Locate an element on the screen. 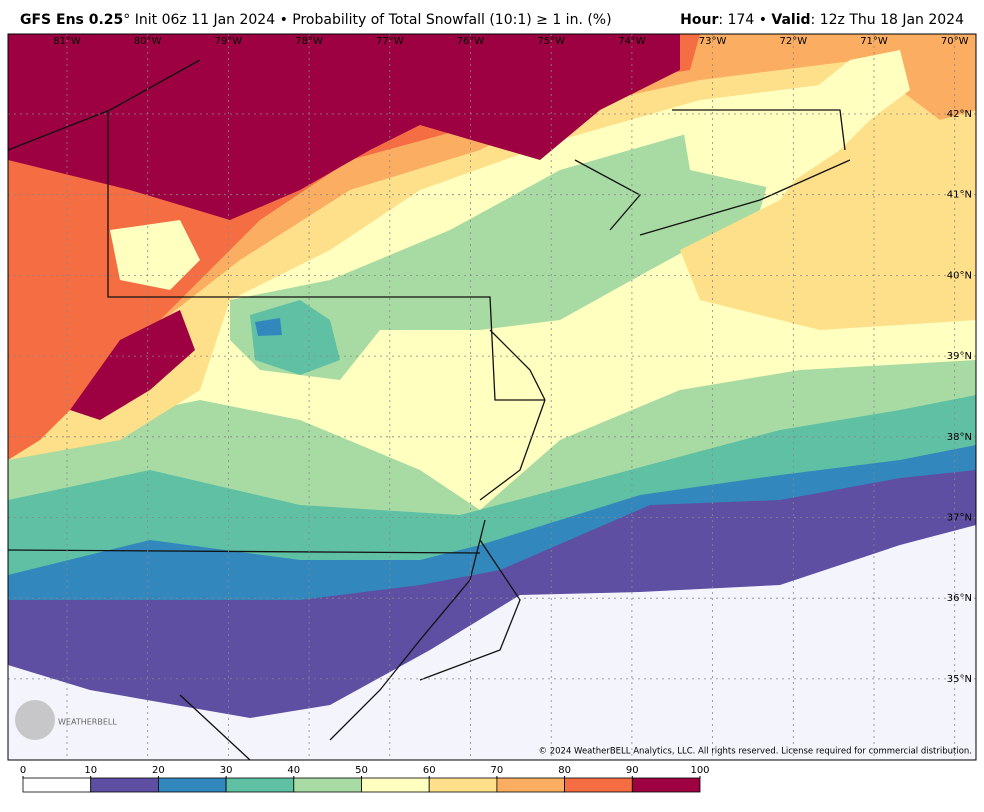  lon-label: 72°W is located at coordinates (793, 41).